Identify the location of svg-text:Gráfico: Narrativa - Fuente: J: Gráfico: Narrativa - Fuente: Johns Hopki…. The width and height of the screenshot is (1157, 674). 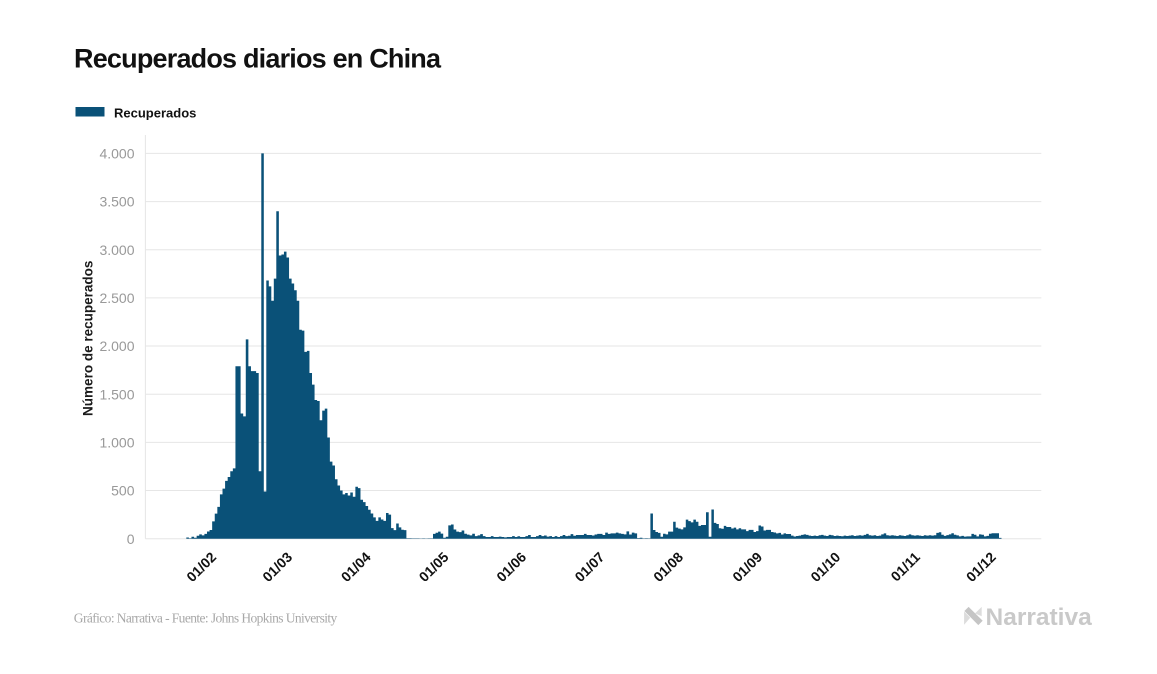
(206, 618).